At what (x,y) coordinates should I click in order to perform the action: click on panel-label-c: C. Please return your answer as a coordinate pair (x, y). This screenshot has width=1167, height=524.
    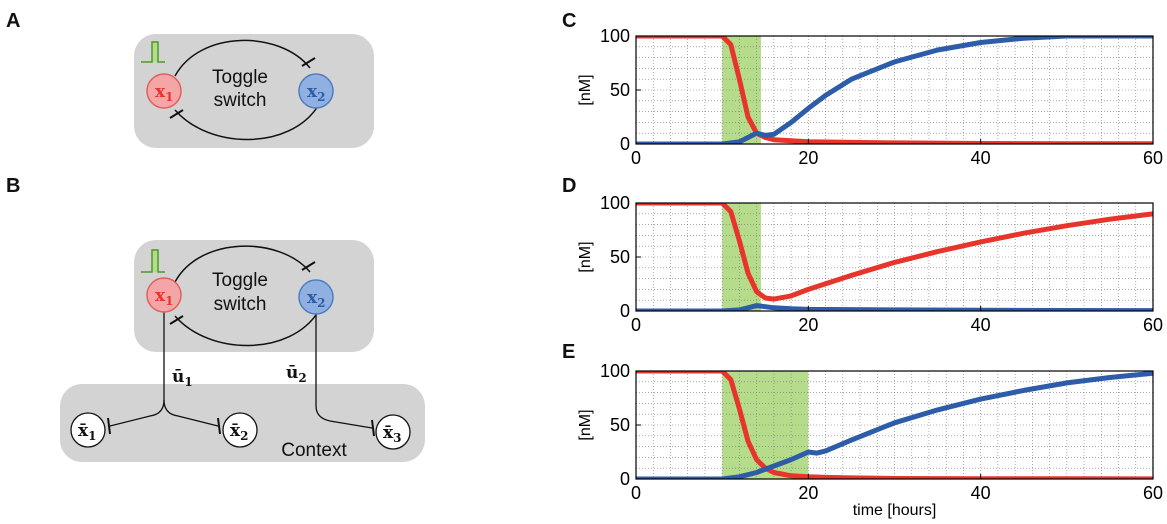
    Looking at the image, I should click on (569, 21).